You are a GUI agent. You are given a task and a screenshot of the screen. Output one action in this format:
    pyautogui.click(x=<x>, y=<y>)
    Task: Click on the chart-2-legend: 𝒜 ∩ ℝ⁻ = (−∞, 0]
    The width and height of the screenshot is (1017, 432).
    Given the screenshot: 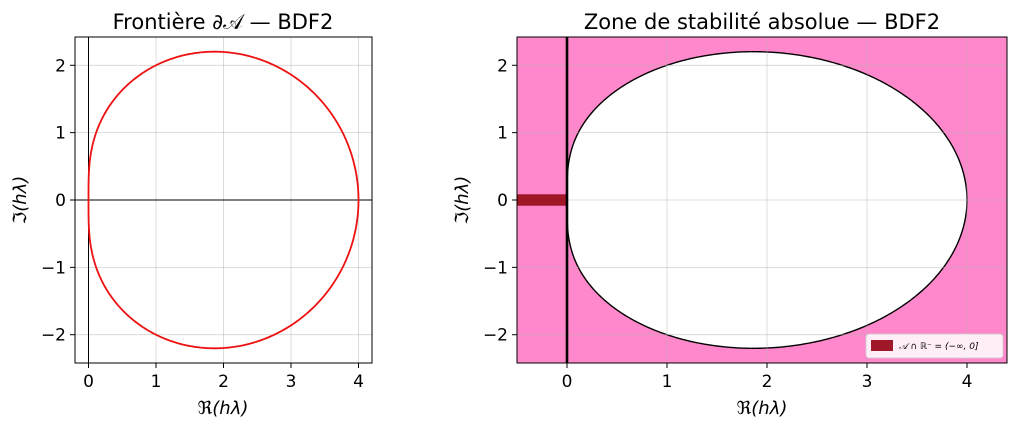 What is the action you would take?
    pyautogui.click(x=934, y=346)
    